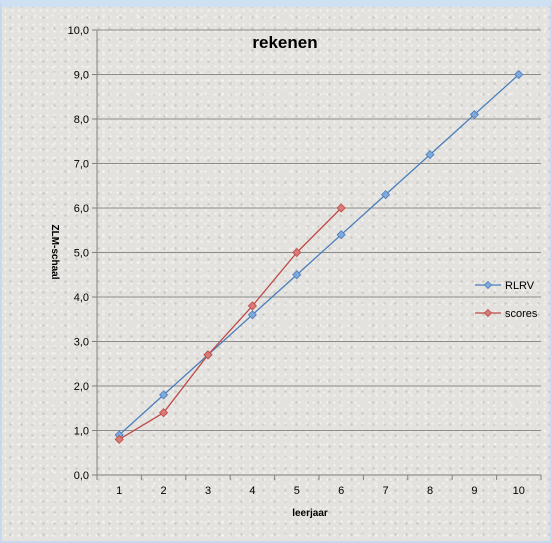 This screenshot has width=552, height=543. What do you see at coordinates (81, 76) in the screenshot?
I see `y-tick-label: 9,0` at bounding box center [81, 76].